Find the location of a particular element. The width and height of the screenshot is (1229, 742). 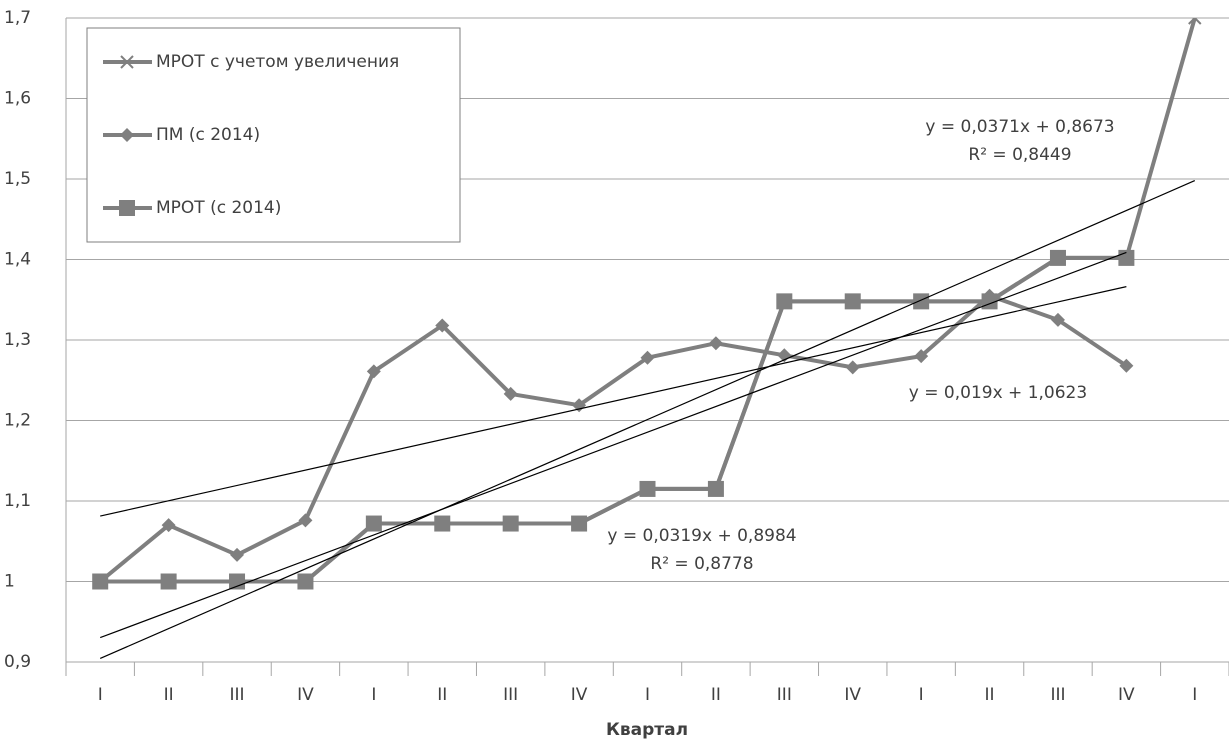

trendline-equation: y = 0,0371x + 0,8673 is located at coordinates (1019, 127).